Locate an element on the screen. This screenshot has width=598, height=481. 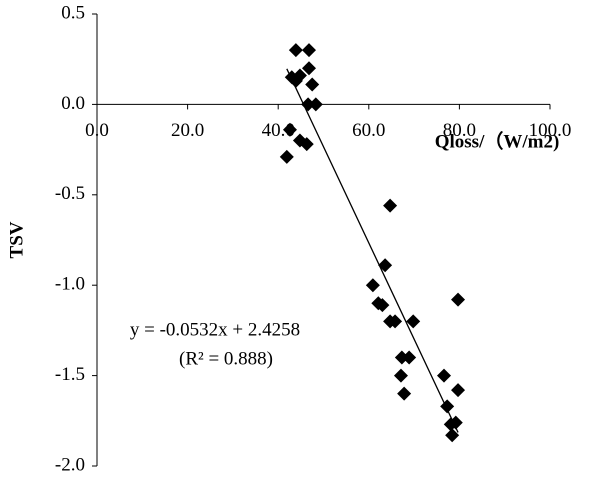
y-axis-title: TSV is located at coordinates (16, 239).